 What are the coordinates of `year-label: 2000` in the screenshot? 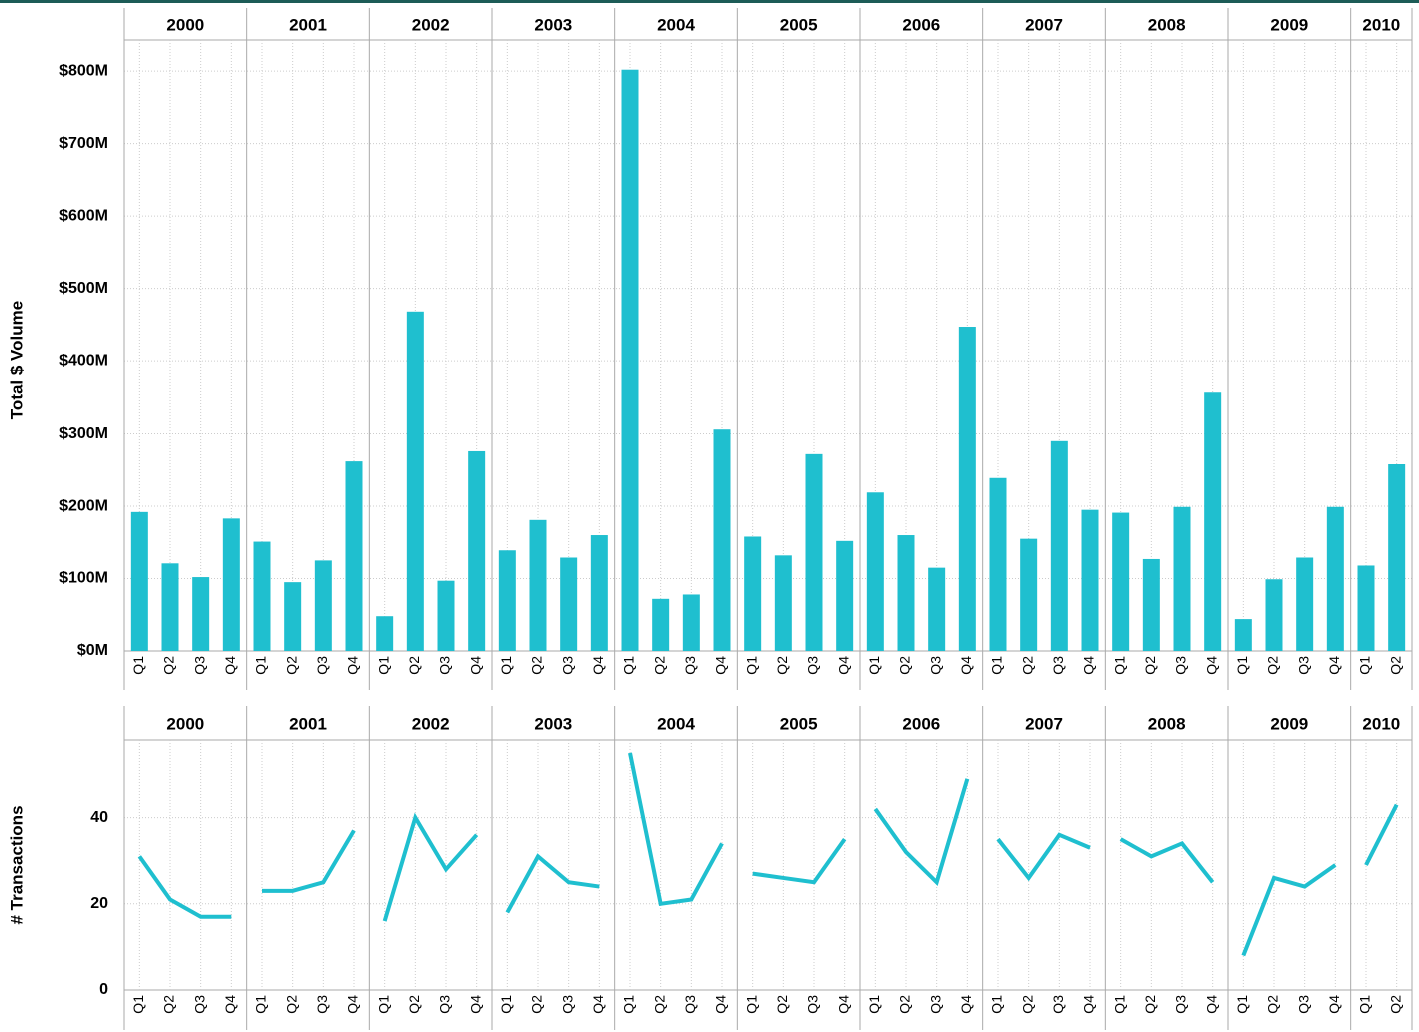 It's located at (185, 723).